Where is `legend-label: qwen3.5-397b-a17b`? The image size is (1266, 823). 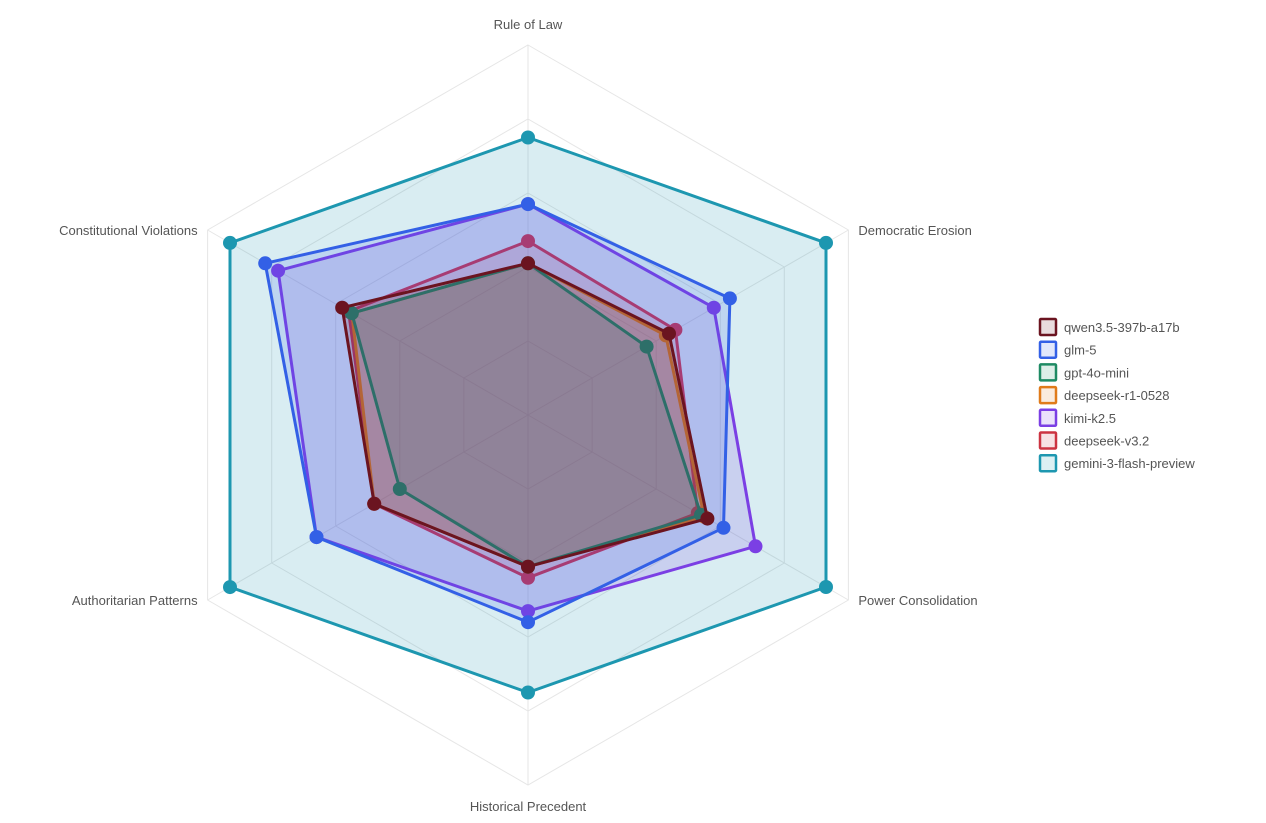 legend-label: qwen3.5-397b-a17b is located at coordinates (1122, 327).